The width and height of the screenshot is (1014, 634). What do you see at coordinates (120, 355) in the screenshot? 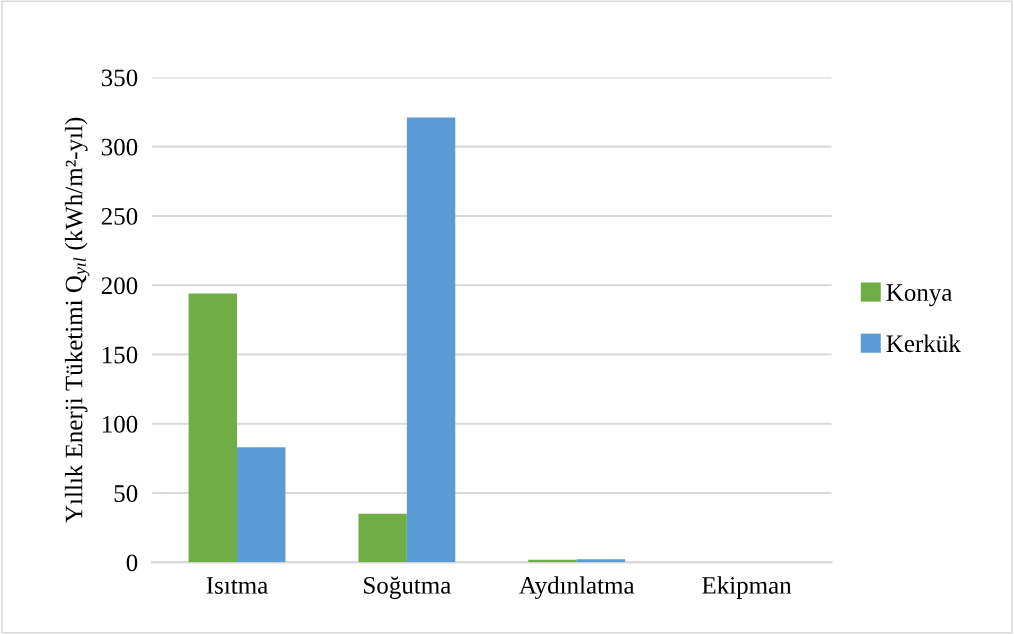
I see `y-tick-label: 150` at bounding box center [120, 355].